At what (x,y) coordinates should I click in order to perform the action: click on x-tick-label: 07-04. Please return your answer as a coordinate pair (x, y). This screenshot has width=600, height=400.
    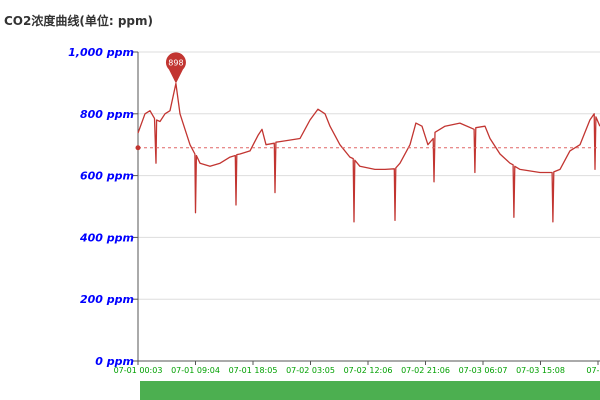
    Looking at the image, I should click on (593, 370).